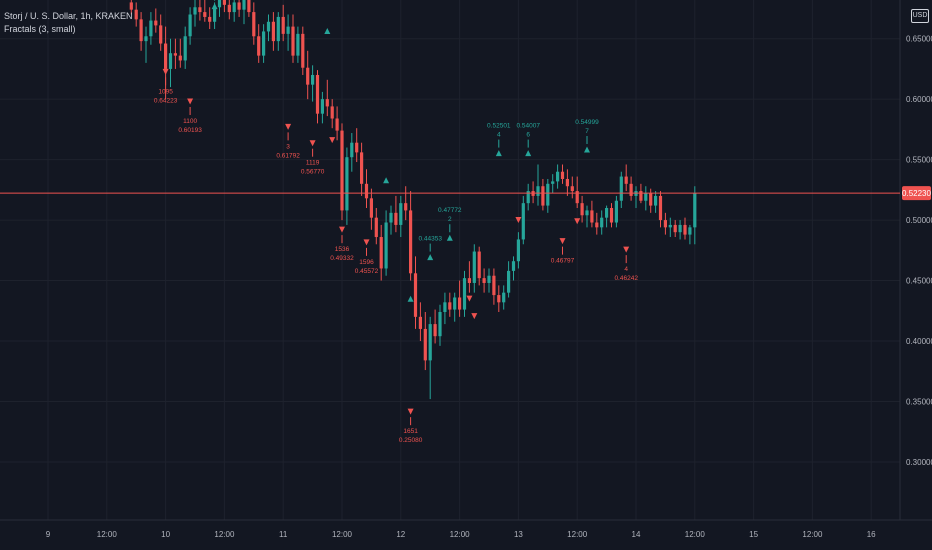 The image size is (932, 550). I want to click on fractal-label: 1100, so click(190, 121).